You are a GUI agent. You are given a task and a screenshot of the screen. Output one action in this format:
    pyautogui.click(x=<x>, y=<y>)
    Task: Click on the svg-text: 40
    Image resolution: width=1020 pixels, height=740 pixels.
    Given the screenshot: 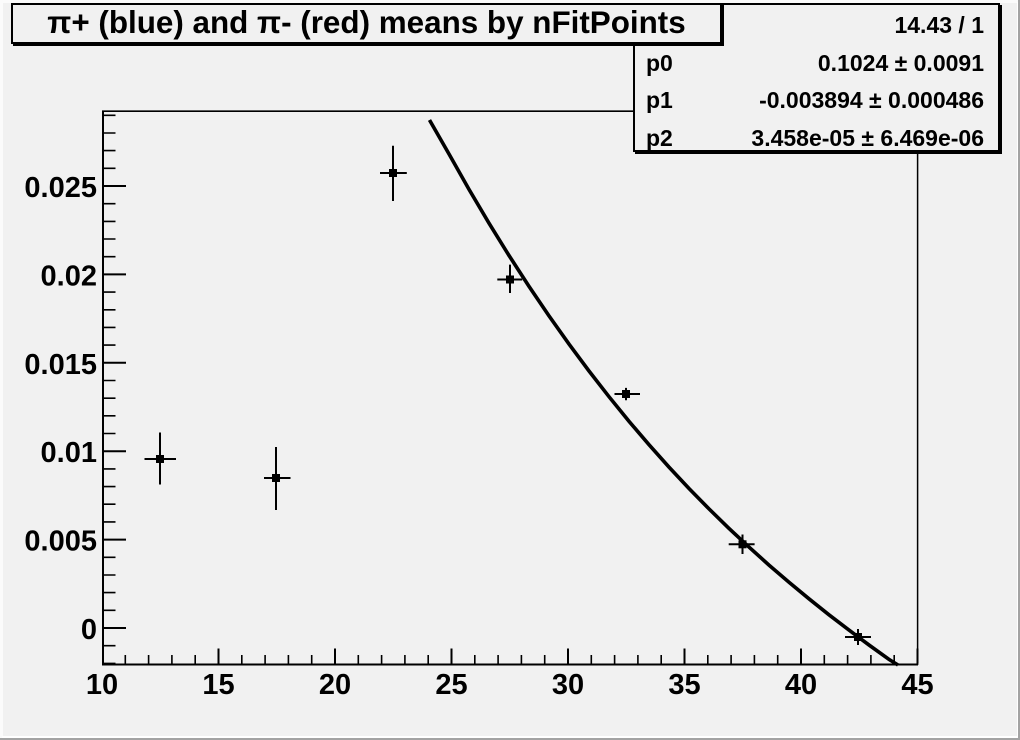 What is the action you would take?
    pyautogui.click(x=801, y=685)
    